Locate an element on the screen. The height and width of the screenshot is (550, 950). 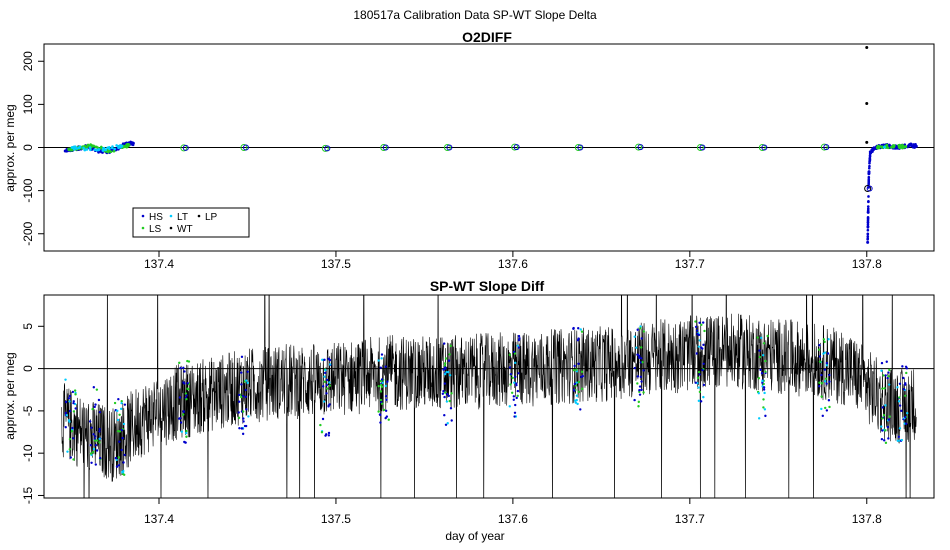
legend-ls-marker is located at coordinates (143, 228).